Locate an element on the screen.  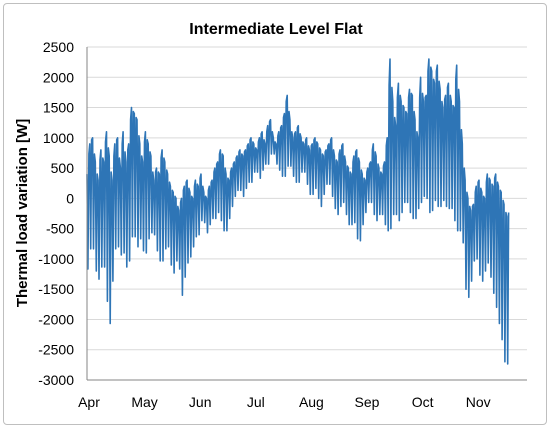
y-tick-label: 2500 is located at coordinates (58, 47).